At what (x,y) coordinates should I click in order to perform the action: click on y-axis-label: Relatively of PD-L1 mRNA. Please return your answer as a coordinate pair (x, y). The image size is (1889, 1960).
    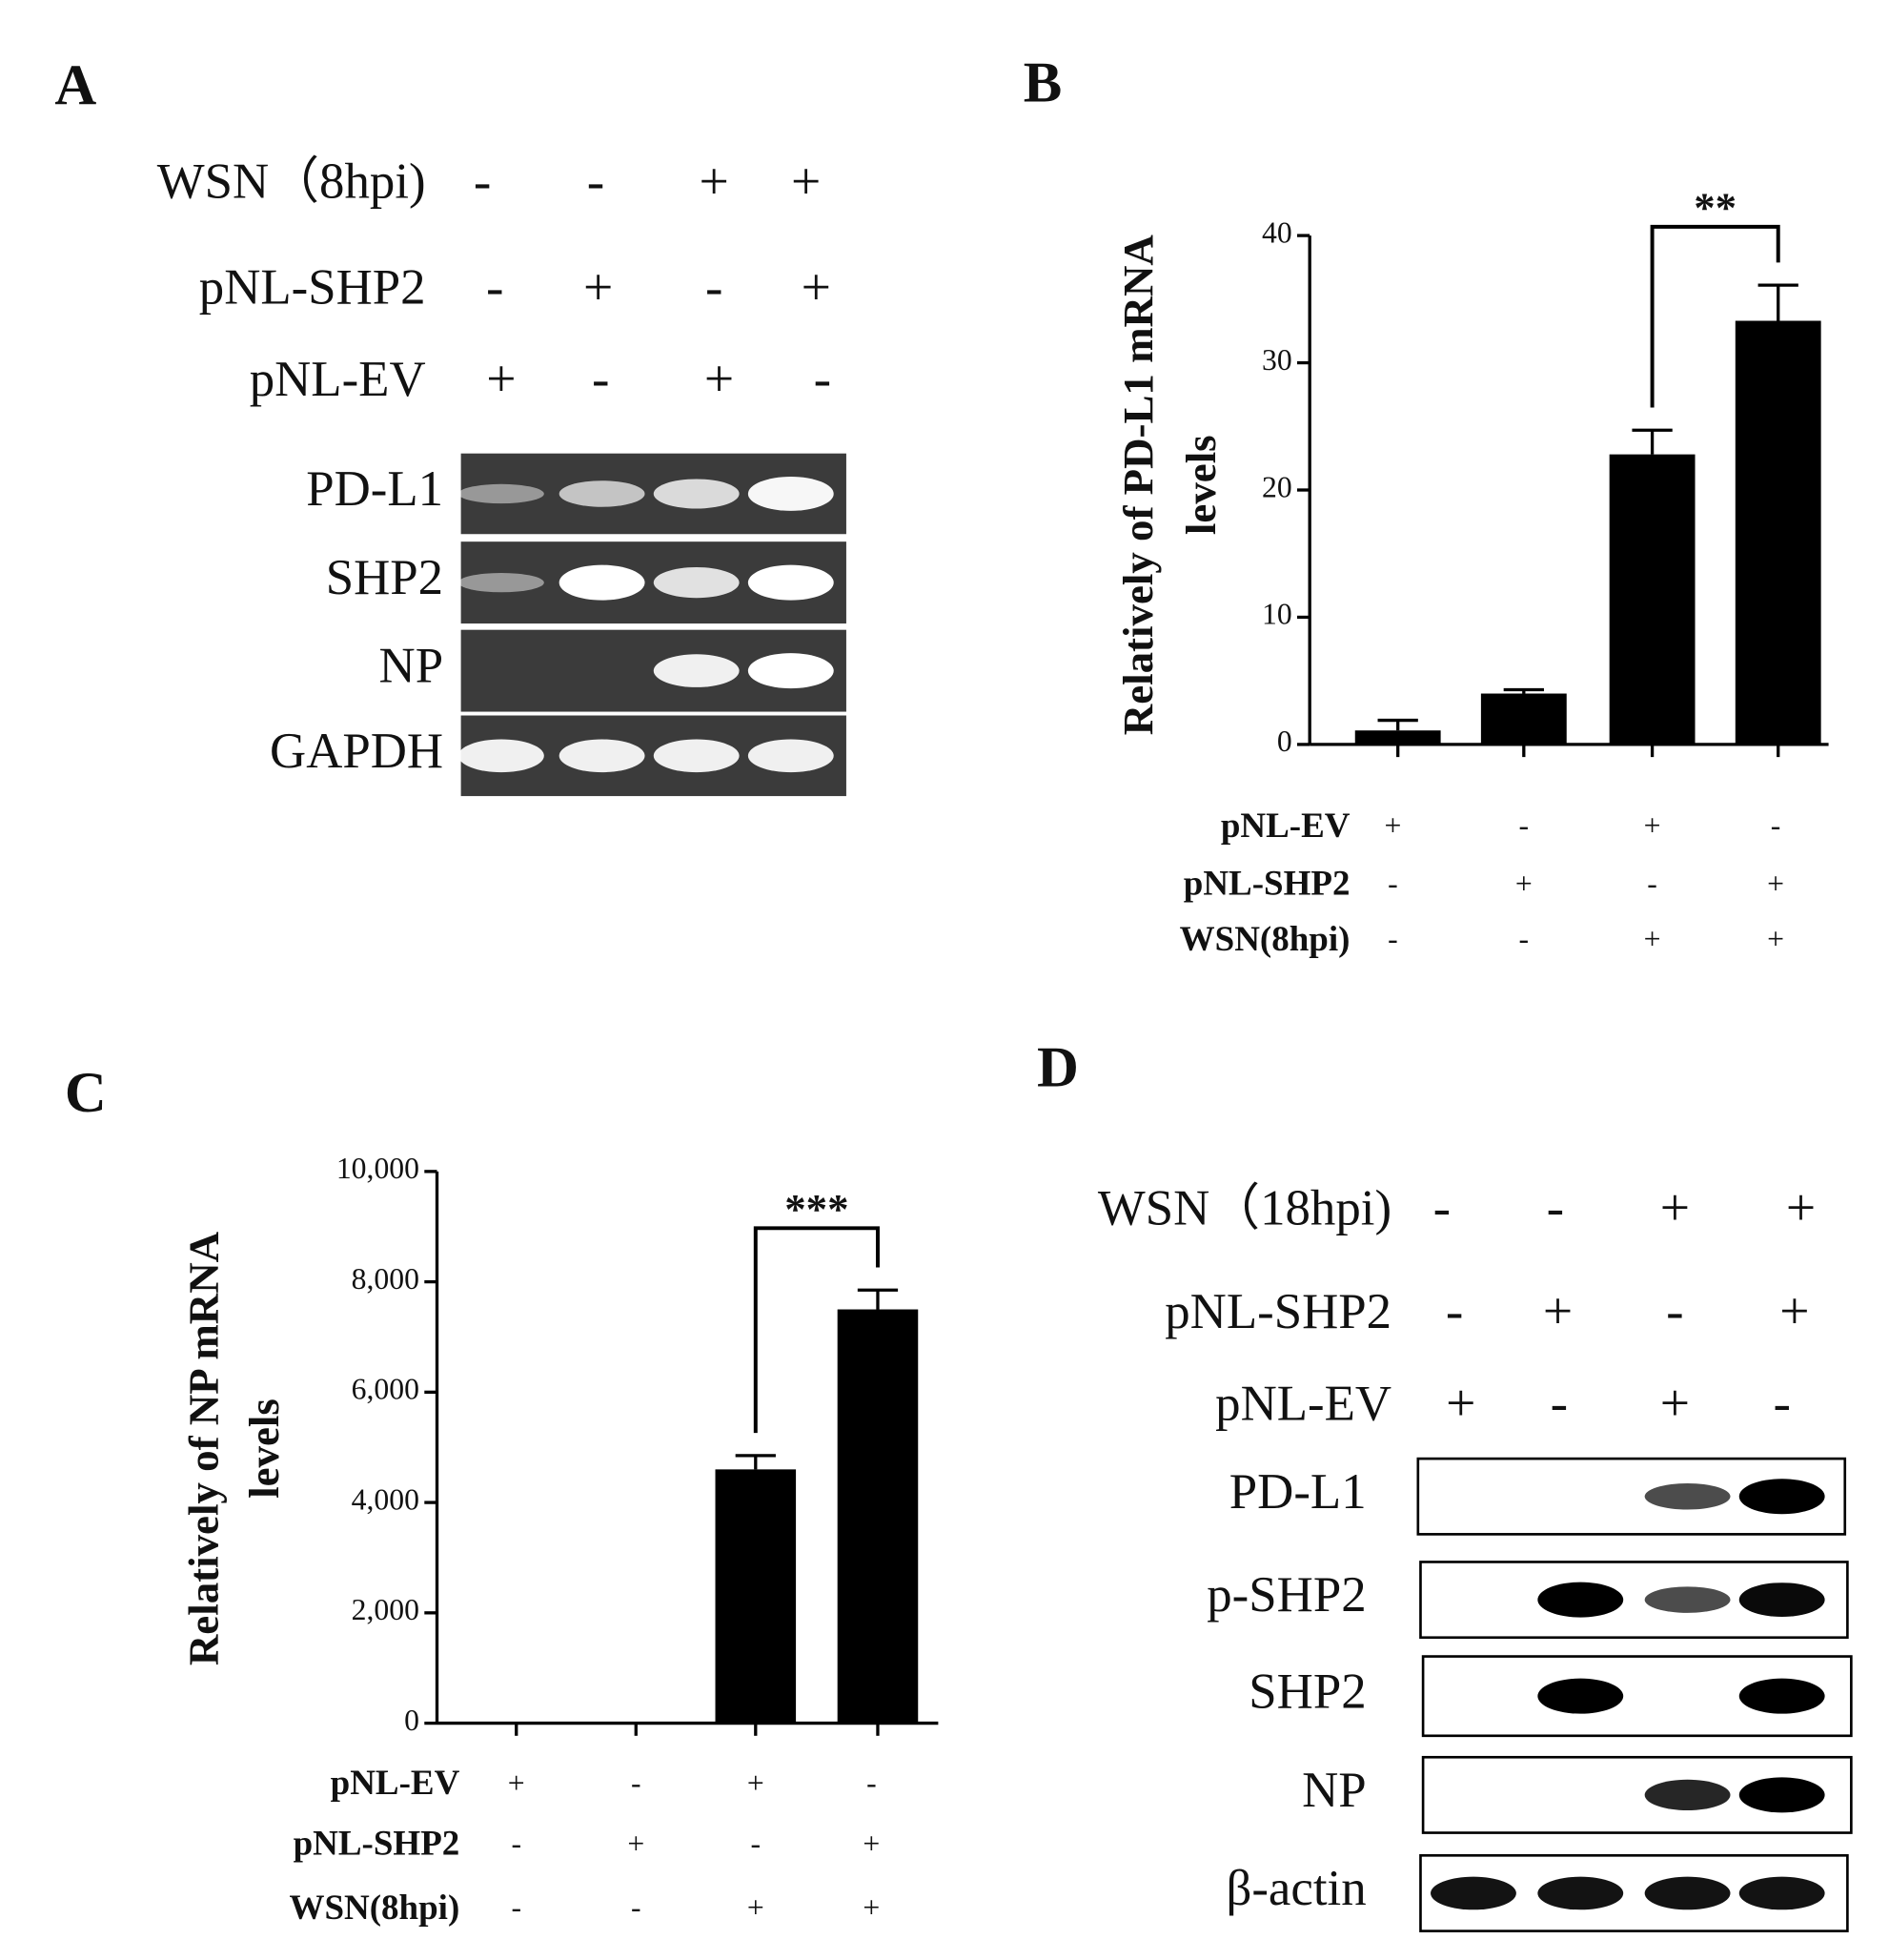
    Looking at the image, I should click on (1138, 485).